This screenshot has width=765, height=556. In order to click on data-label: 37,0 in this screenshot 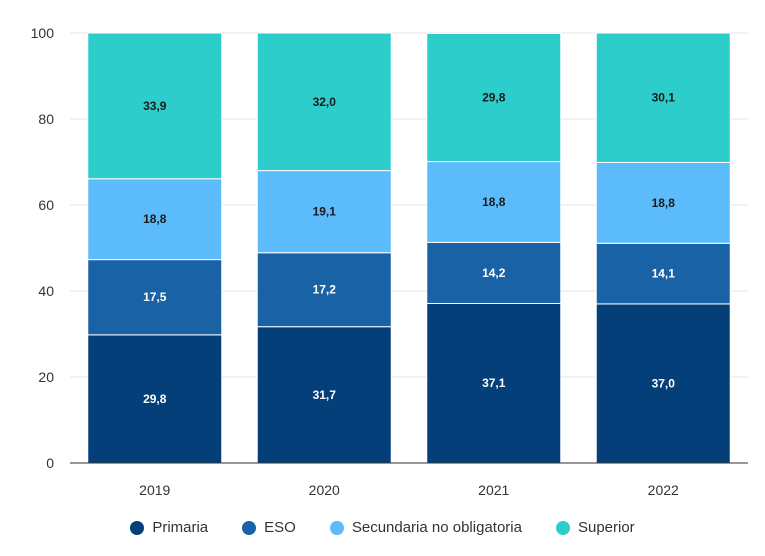, I will do `click(664, 383)`.